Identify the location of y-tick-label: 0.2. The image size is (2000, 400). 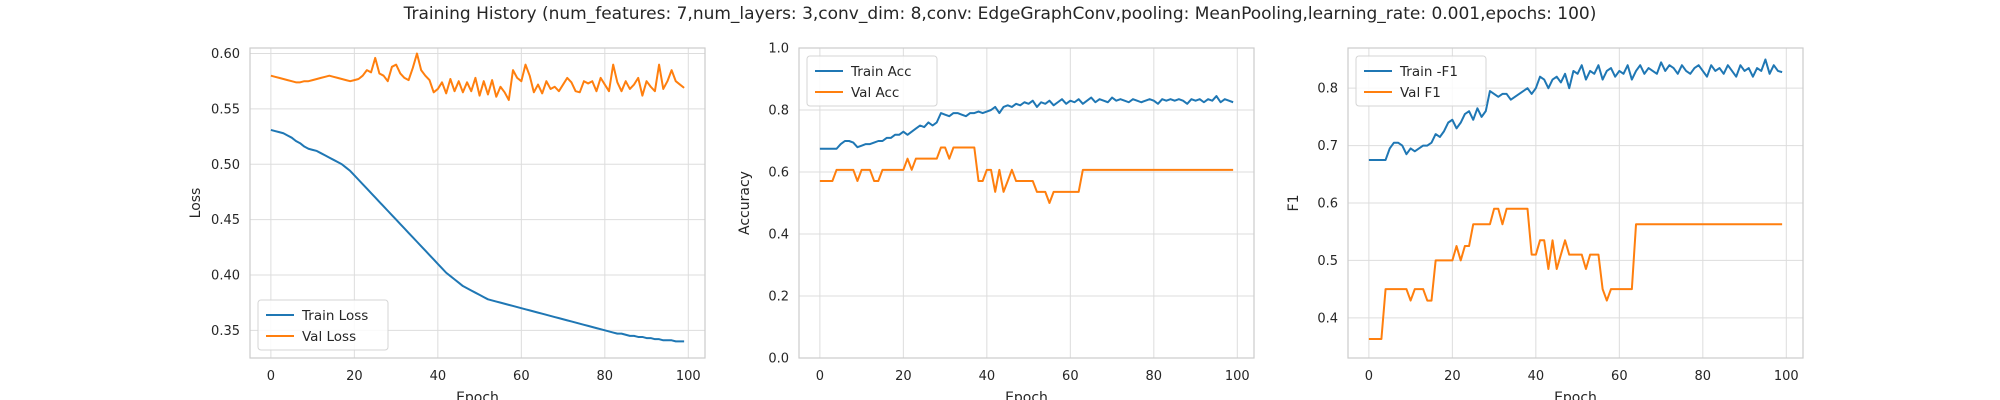
(778, 297).